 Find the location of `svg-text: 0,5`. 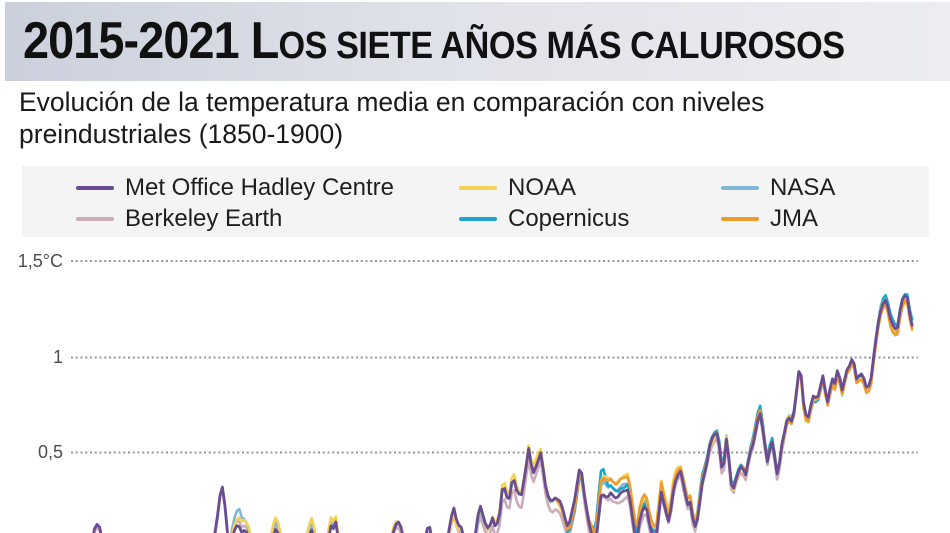

svg-text: 0,5 is located at coordinates (50, 452).